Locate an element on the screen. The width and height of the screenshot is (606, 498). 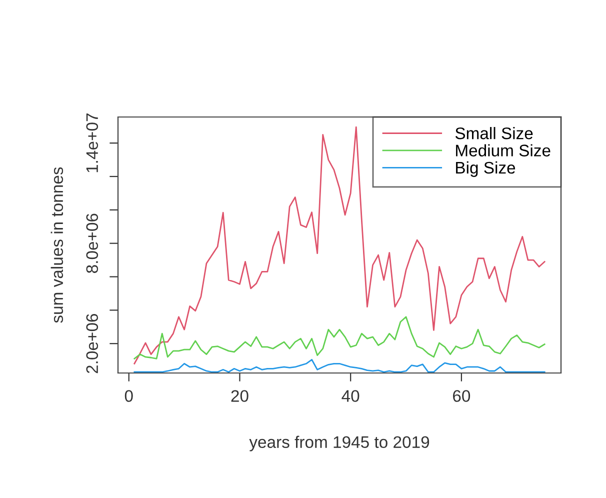
x-tick-label: 20 is located at coordinates (239, 396).